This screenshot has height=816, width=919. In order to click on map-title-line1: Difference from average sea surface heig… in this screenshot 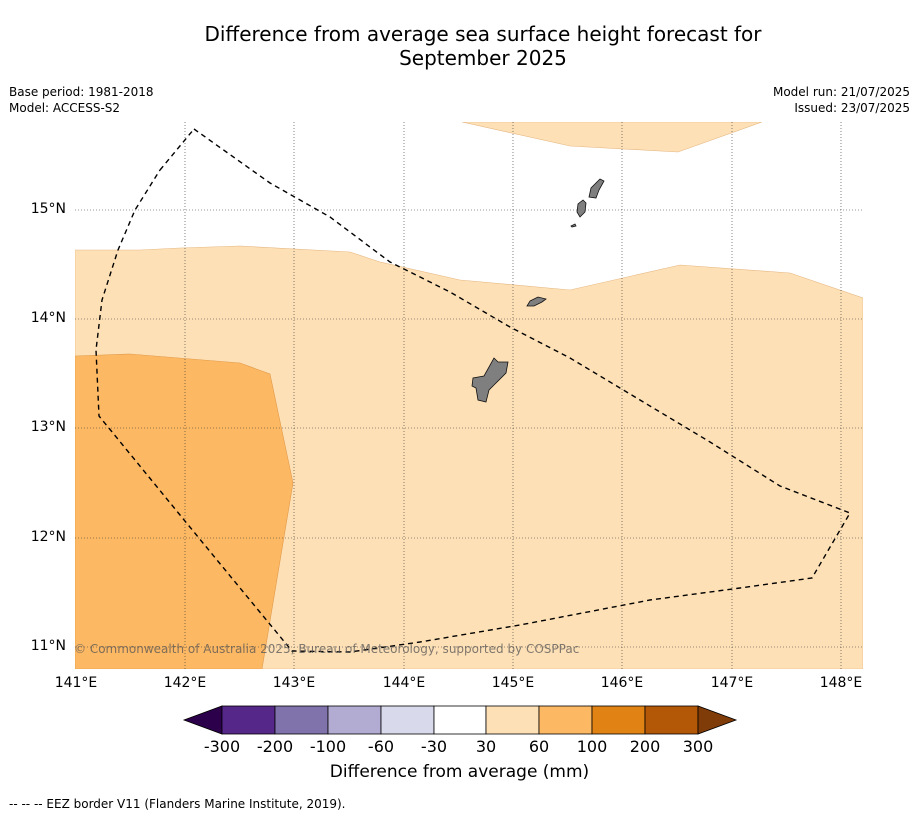, I will do `click(483, 34)`.